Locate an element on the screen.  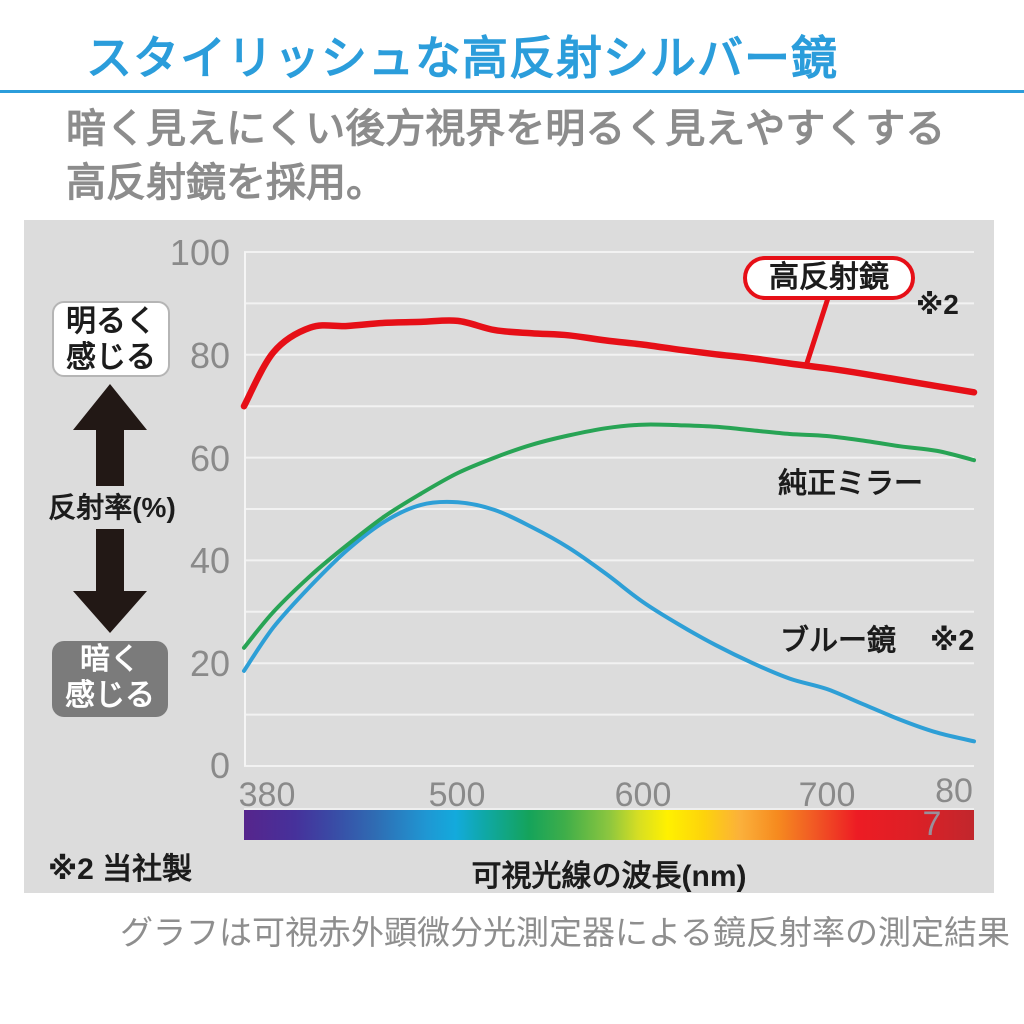
arrow-up-icon is located at coordinates (110, 435).